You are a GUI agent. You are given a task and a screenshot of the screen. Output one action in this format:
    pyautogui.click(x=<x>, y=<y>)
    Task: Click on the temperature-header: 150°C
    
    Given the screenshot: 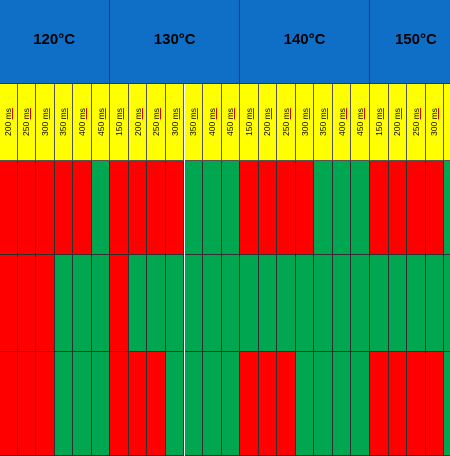 What is the action you would take?
    pyautogui.click(x=410, y=42)
    